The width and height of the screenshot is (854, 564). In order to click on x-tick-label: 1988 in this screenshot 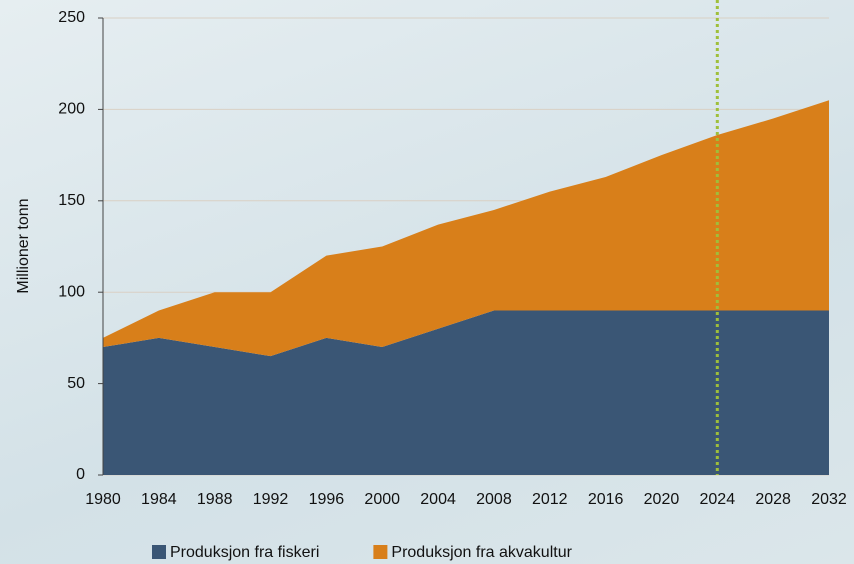, I will do `click(215, 499)`.